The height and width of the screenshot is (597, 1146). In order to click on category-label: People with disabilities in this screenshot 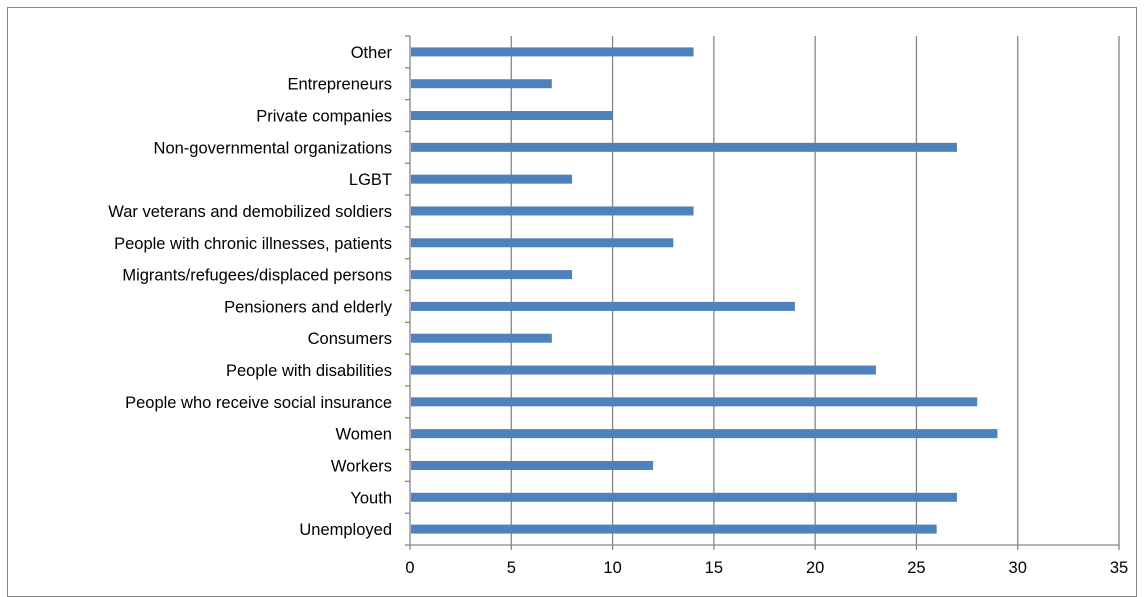, I will do `click(309, 371)`.